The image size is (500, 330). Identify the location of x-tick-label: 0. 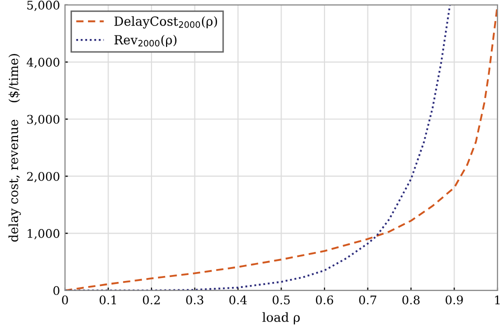
(65, 299).